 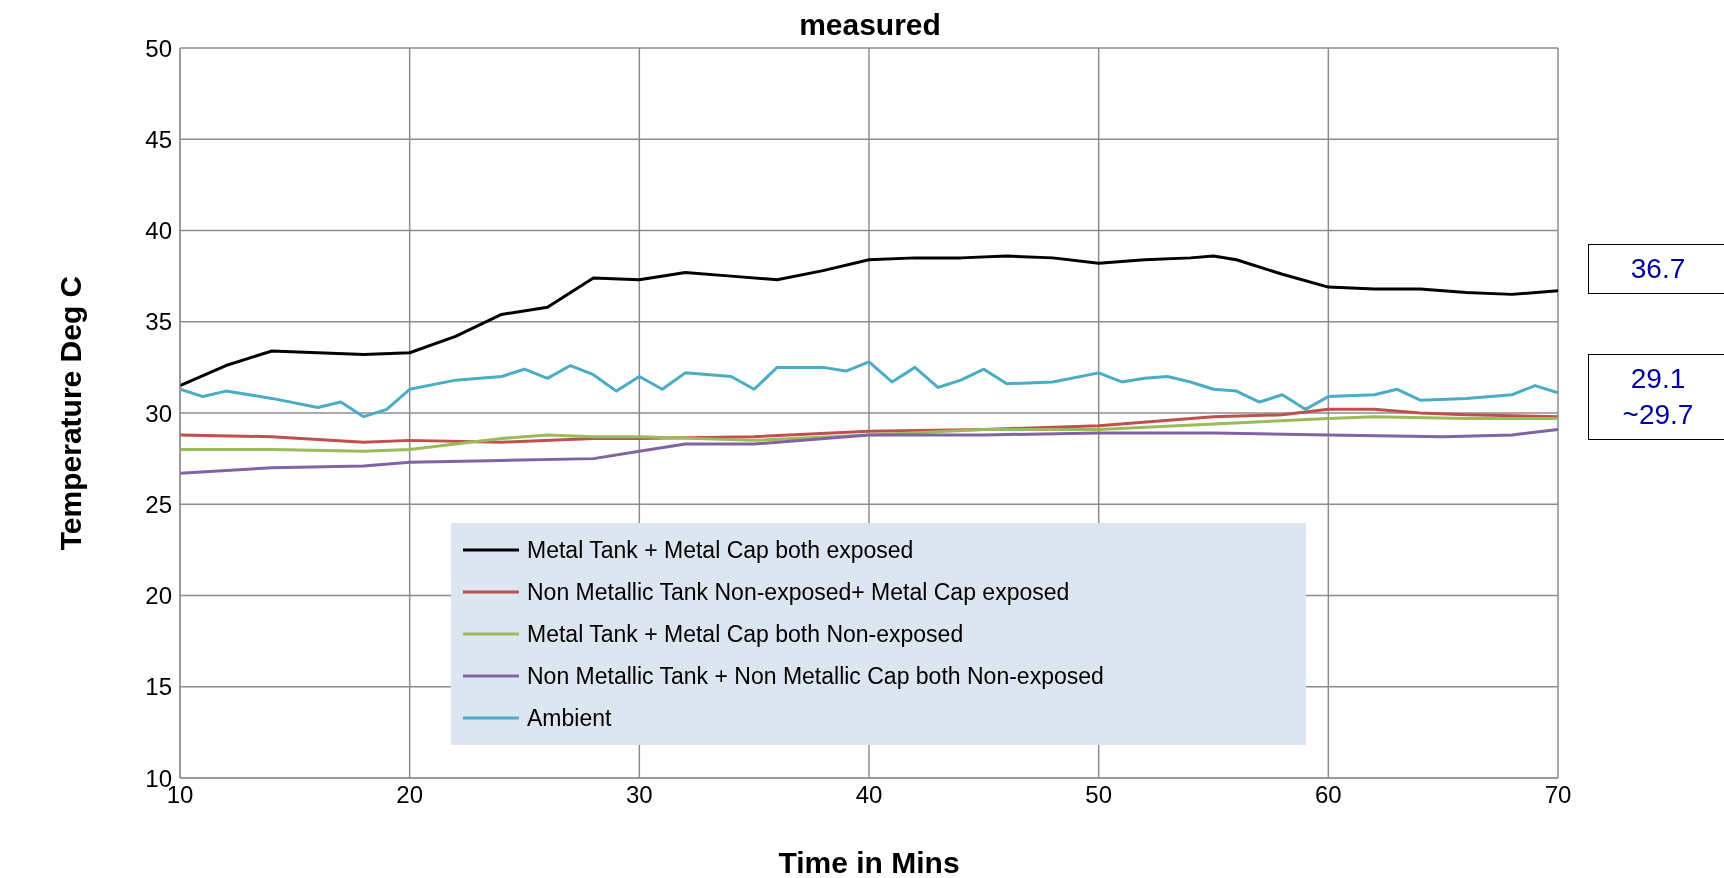 I want to click on legend-label: Non Metallic Tank + Non Metallic Cap both Non-exposed, so click(x=815, y=676).